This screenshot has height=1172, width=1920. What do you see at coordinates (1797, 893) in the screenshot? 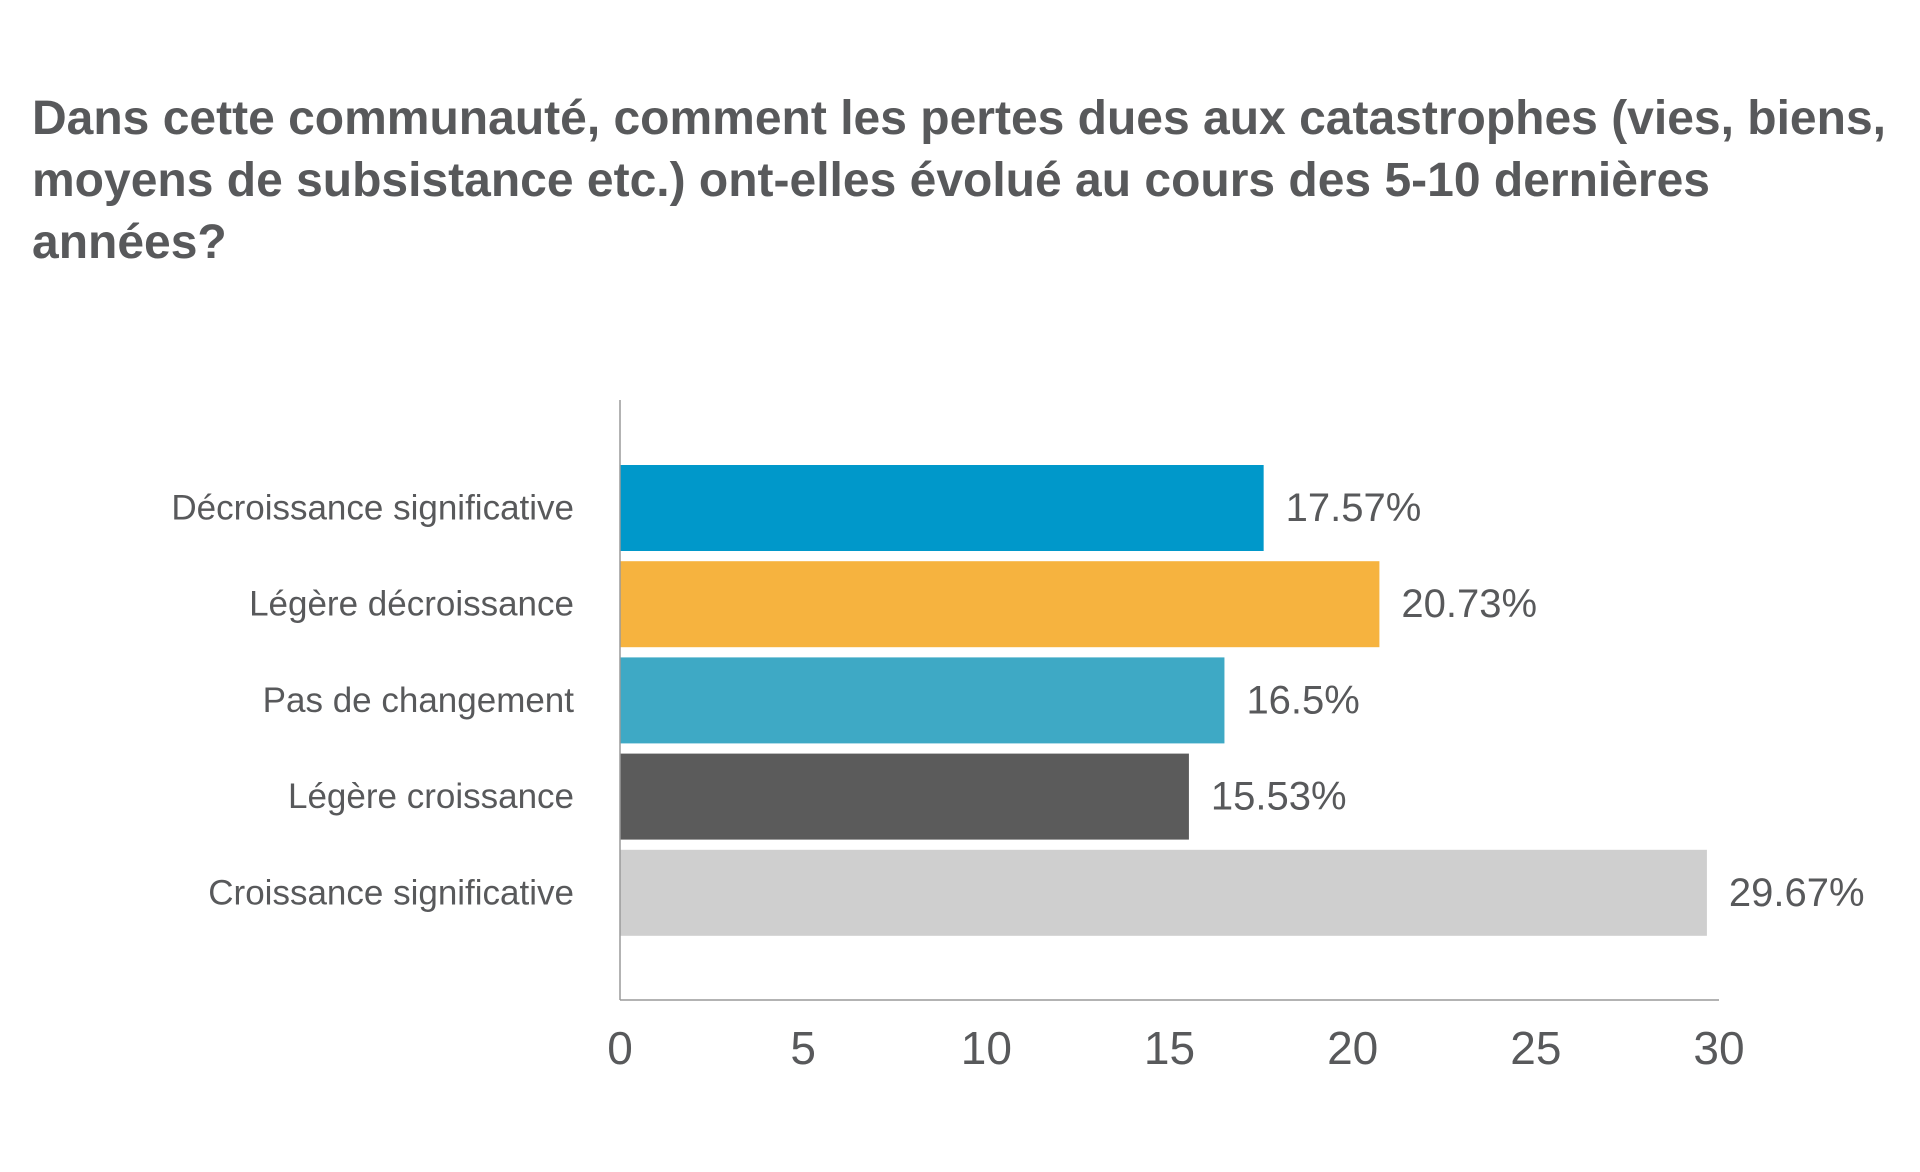
I see `data-label-croissance-significative: 29.67%` at bounding box center [1797, 893].